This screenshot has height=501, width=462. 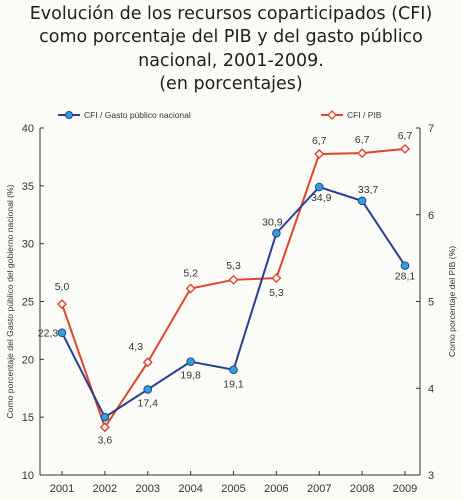 What do you see at coordinates (319, 489) in the screenshot?
I see `x-tick-label: 2007` at bounding box center [319, 489].